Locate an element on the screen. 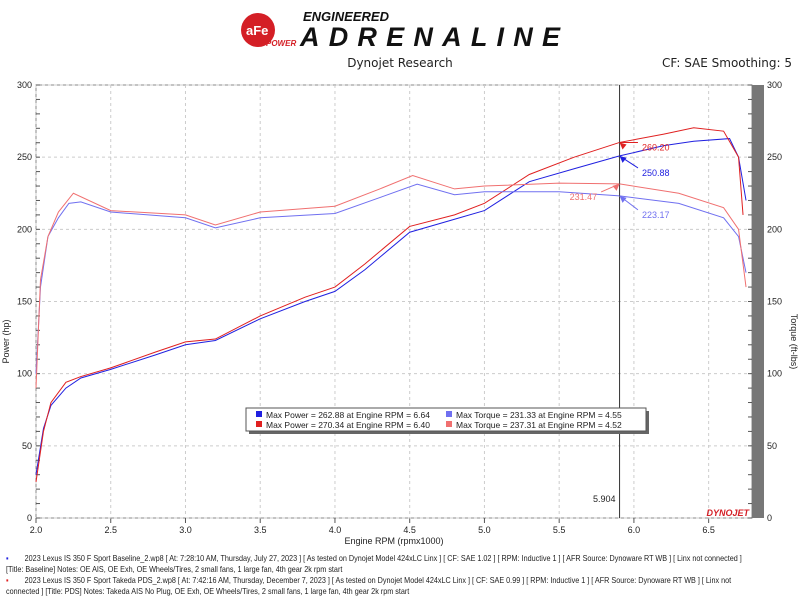 The image size is (800, 600). afe-adrenaline-logo: aFe POWER ENGINEERED ADRENALINE is located at coordinates (401, 29).